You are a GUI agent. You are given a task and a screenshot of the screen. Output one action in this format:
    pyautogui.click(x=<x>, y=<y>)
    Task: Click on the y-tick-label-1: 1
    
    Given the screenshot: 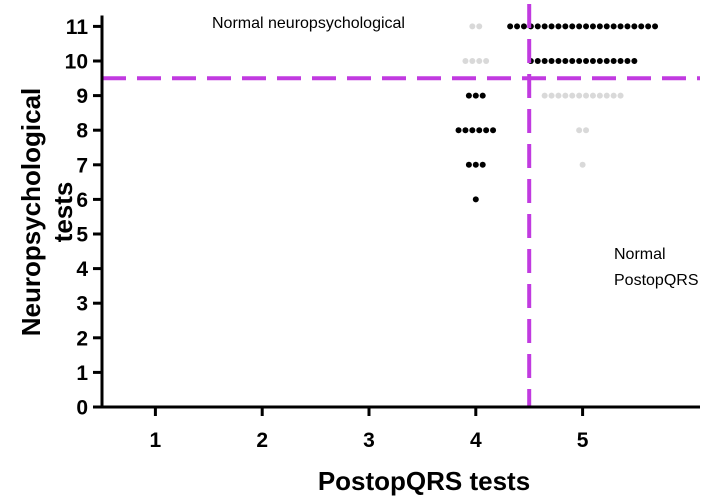 What is the action you would take?
    pyautogui.click(x=82, y=373)
    